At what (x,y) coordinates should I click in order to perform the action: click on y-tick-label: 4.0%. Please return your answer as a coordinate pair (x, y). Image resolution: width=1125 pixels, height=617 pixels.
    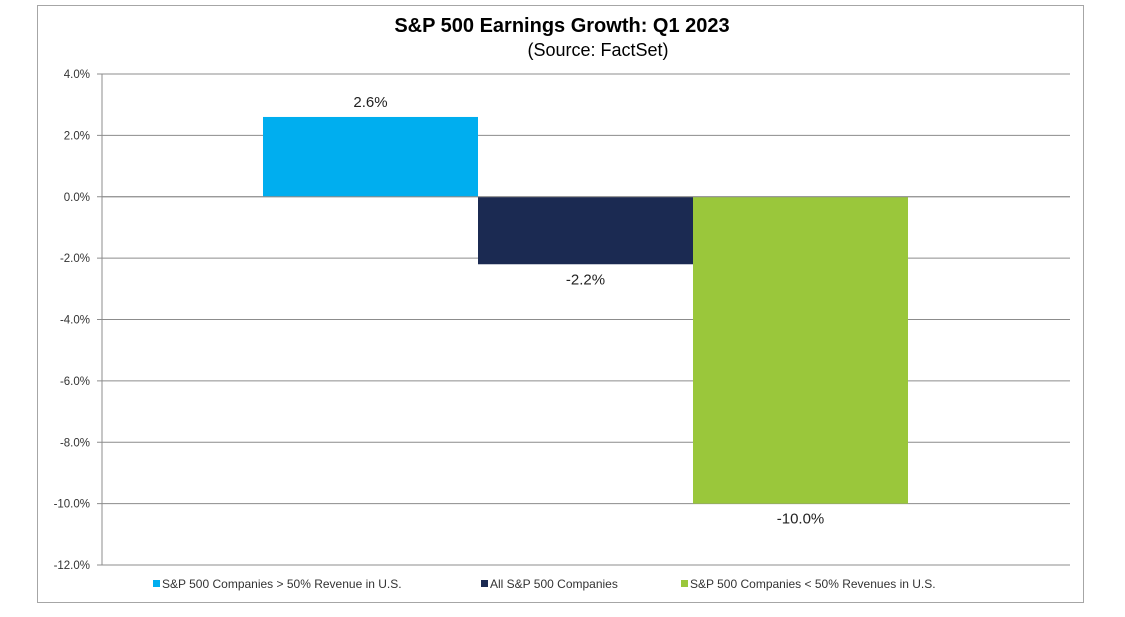
    Looking at the image, I should click on (77, 75).